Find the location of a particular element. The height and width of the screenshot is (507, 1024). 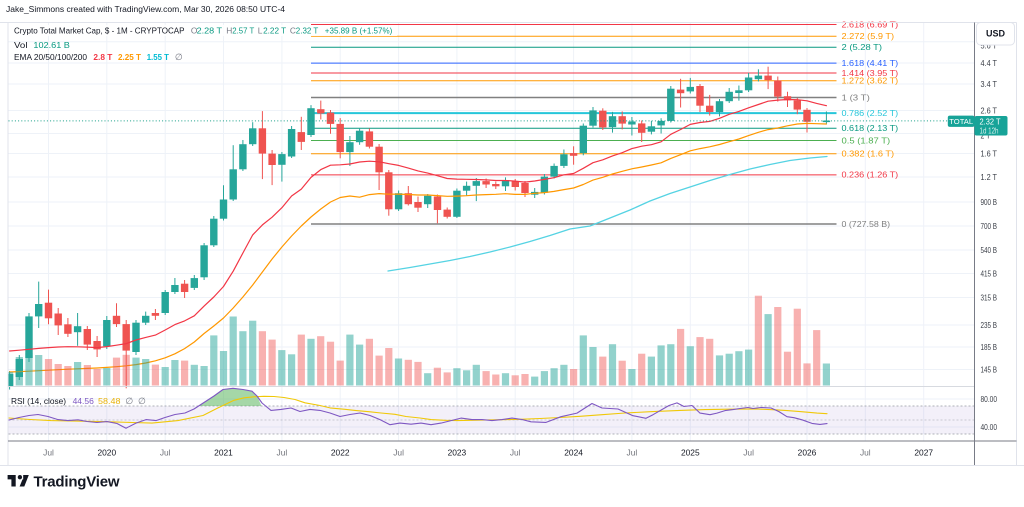

svg-text: 2.28 T is located at coordinates (210, 31).